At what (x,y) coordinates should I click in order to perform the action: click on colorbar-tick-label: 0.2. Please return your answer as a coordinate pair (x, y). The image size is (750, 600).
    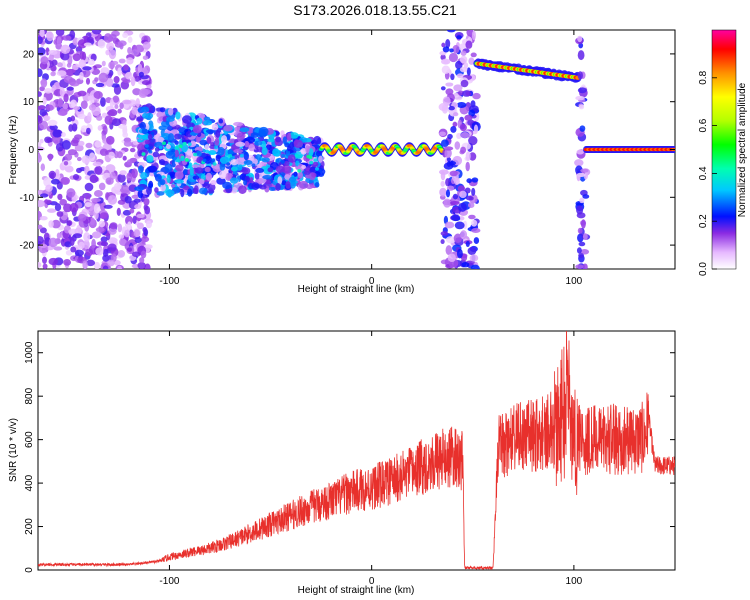
    Looking at the image, I should click on (703, 221).